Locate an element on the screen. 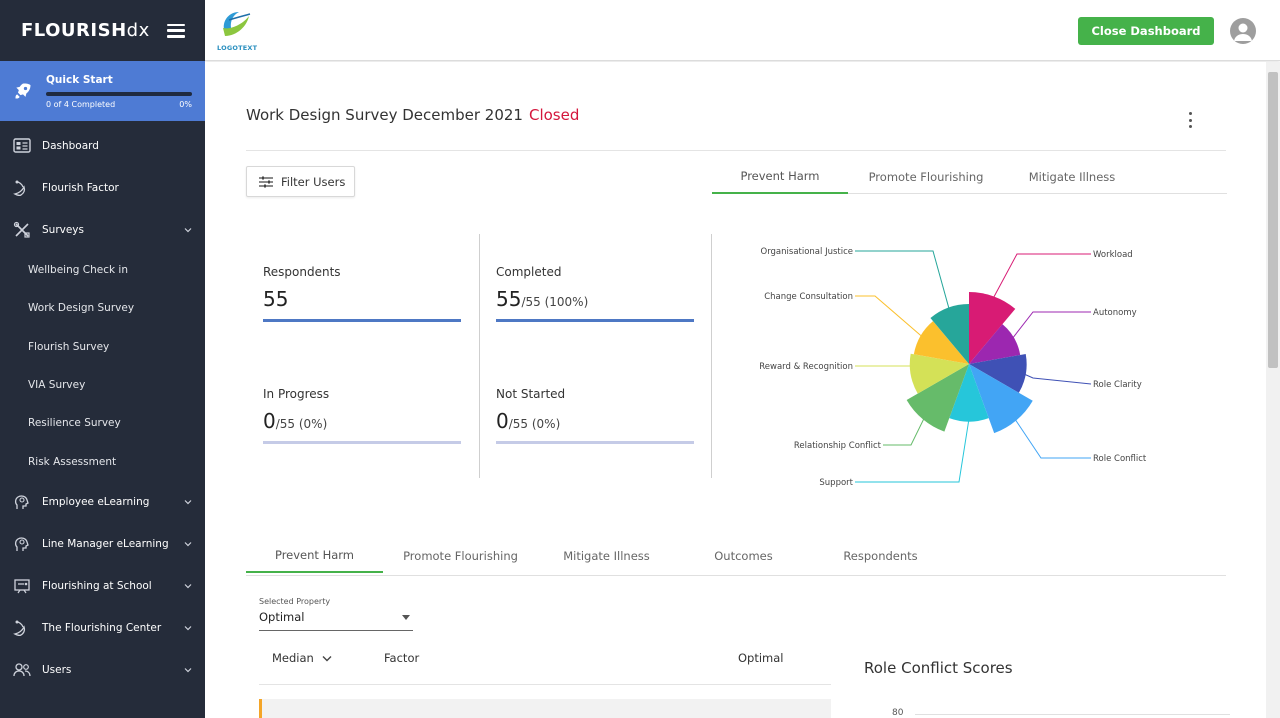 The image size is (1280, 718). sidebar-item-employee-elearning: Employee eLearning is located at coordinates (102, 502).